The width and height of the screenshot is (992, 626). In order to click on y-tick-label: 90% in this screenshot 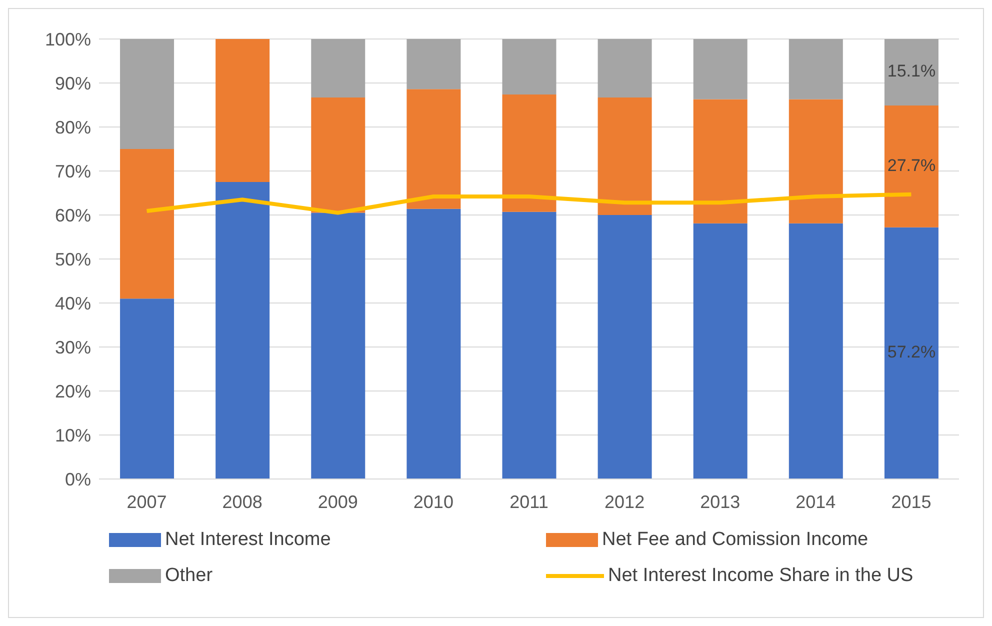, I will do `click(72, 83)`.